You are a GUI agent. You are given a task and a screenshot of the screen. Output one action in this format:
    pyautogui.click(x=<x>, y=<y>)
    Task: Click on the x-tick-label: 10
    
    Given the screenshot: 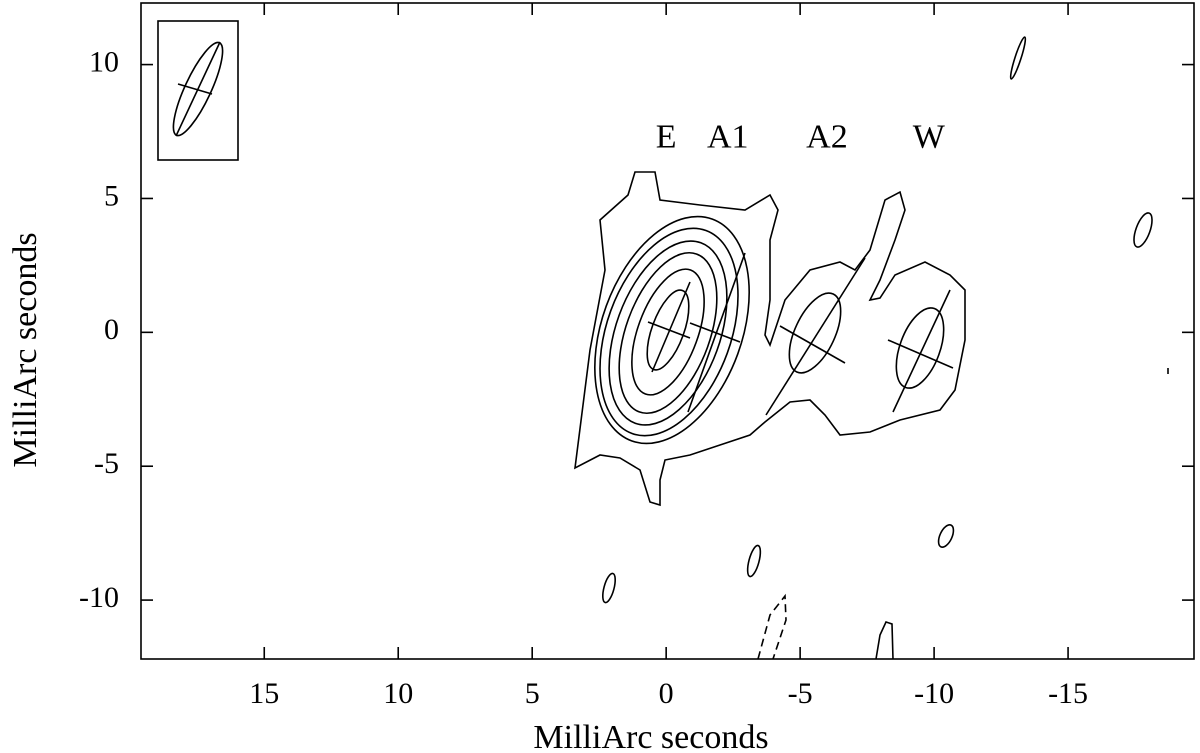 What is the action you would take?
    pyautogui.click(x=398, y=693)
    